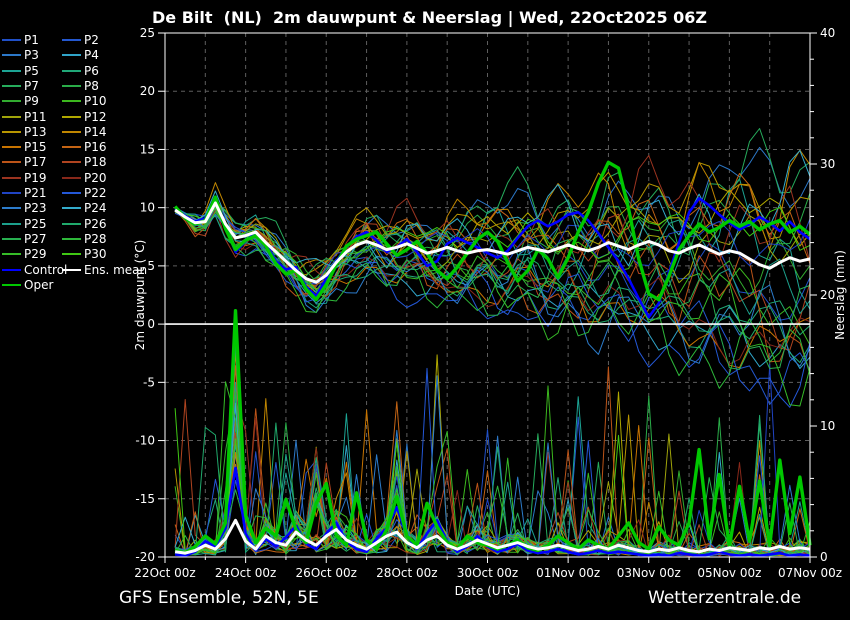  Describe the element at coordinates (827, 164) in the screenshot. I see `svg-text: 30` at that location.